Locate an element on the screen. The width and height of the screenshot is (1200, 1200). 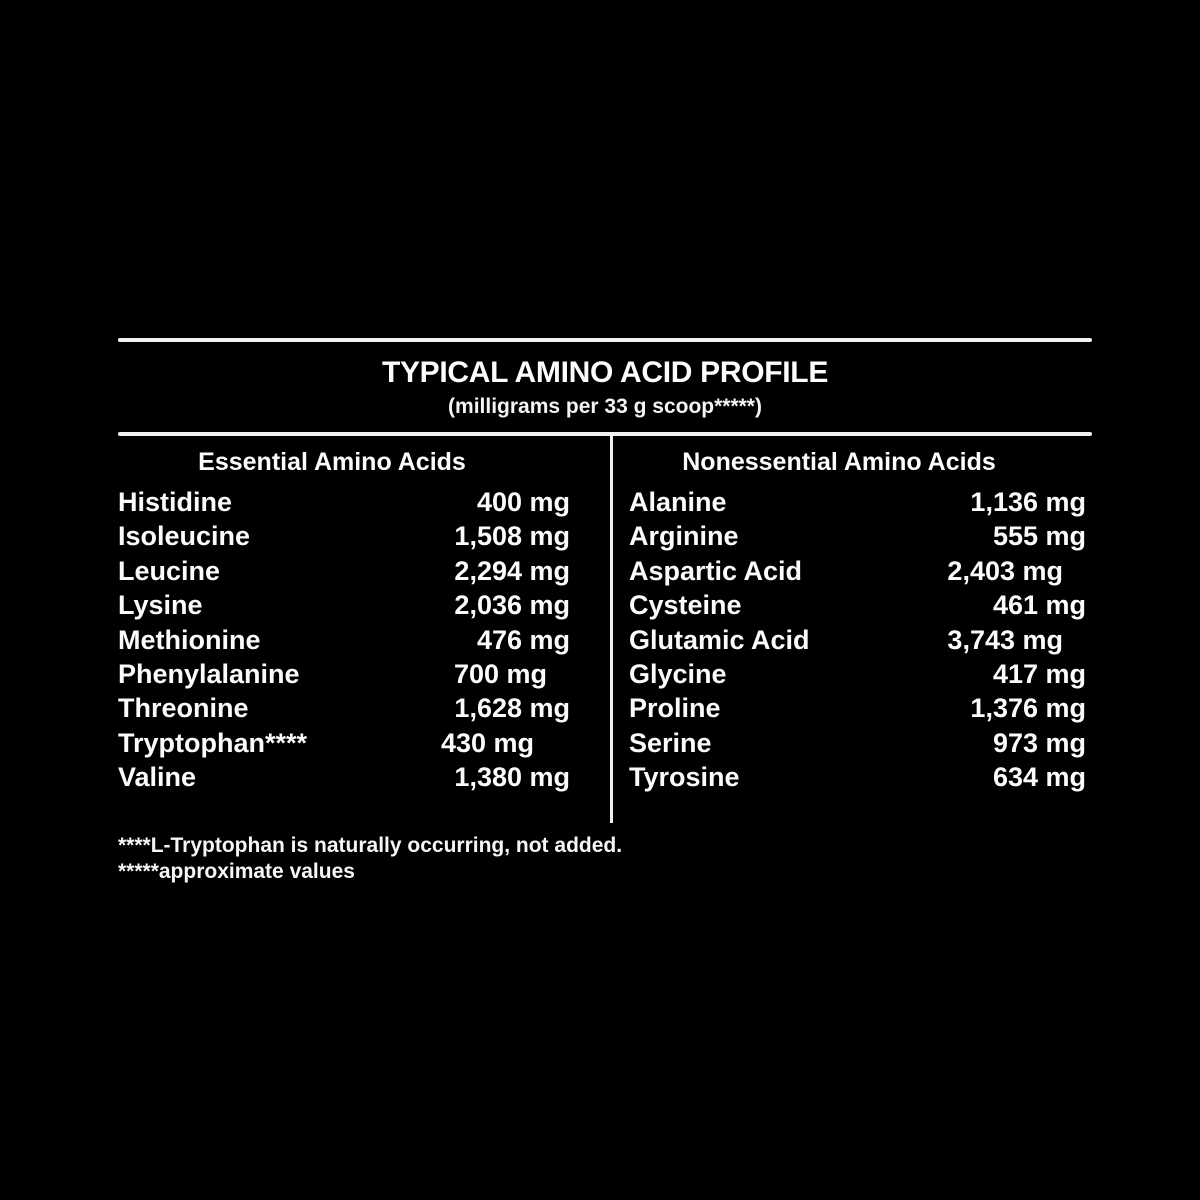
amino-value: 1,628 mg is located at coordinates (512, 708).